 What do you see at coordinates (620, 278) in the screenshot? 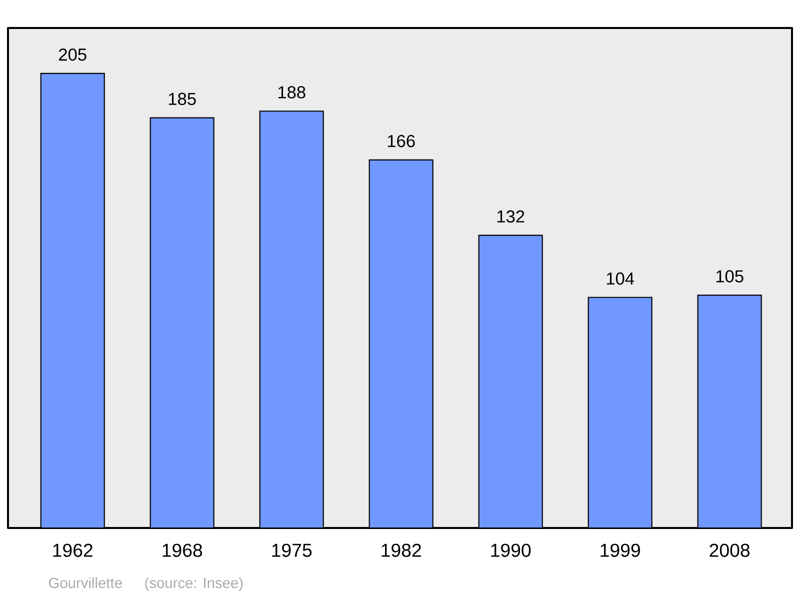
I see `data-label: 104` at bounding box center [620, 278].